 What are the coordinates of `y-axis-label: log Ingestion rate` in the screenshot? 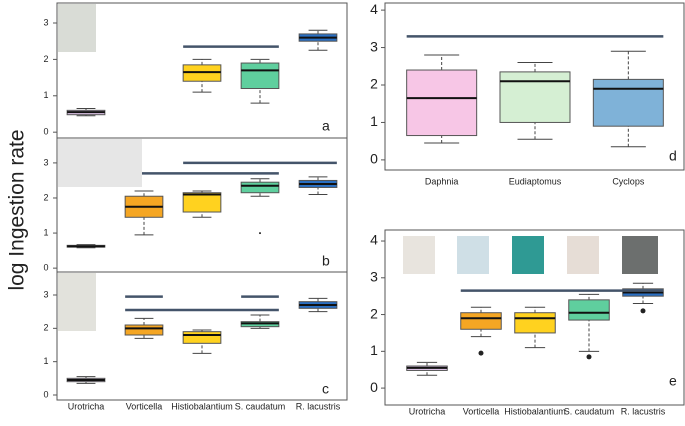 It's located at (17, 209).